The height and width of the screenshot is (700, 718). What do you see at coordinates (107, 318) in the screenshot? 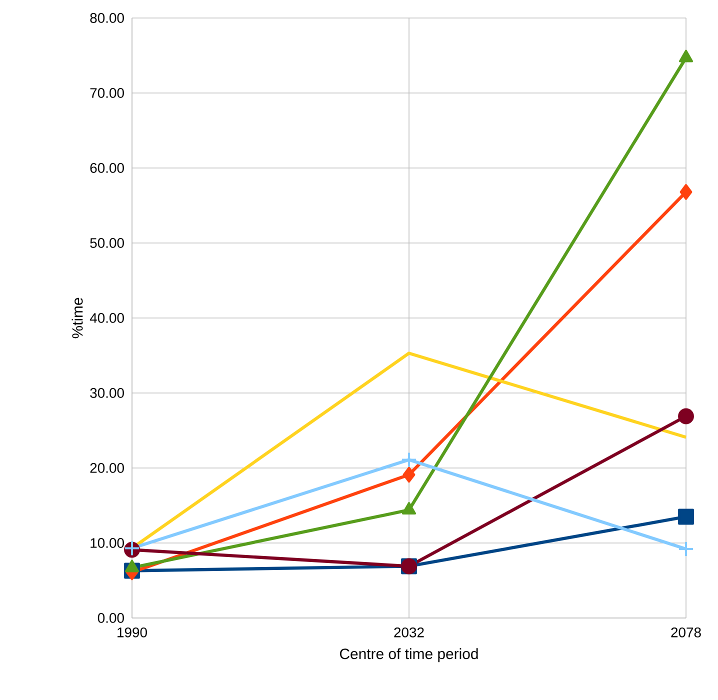
I see `y-tick-label: 40.00` at bounding box center [107, 318].